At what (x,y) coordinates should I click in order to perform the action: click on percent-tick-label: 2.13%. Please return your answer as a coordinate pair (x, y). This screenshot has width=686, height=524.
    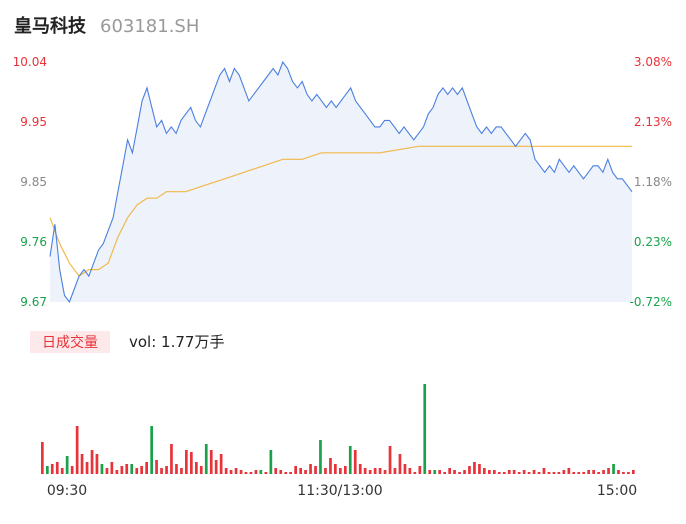
    Looking at the image, I should click on (653, 122).